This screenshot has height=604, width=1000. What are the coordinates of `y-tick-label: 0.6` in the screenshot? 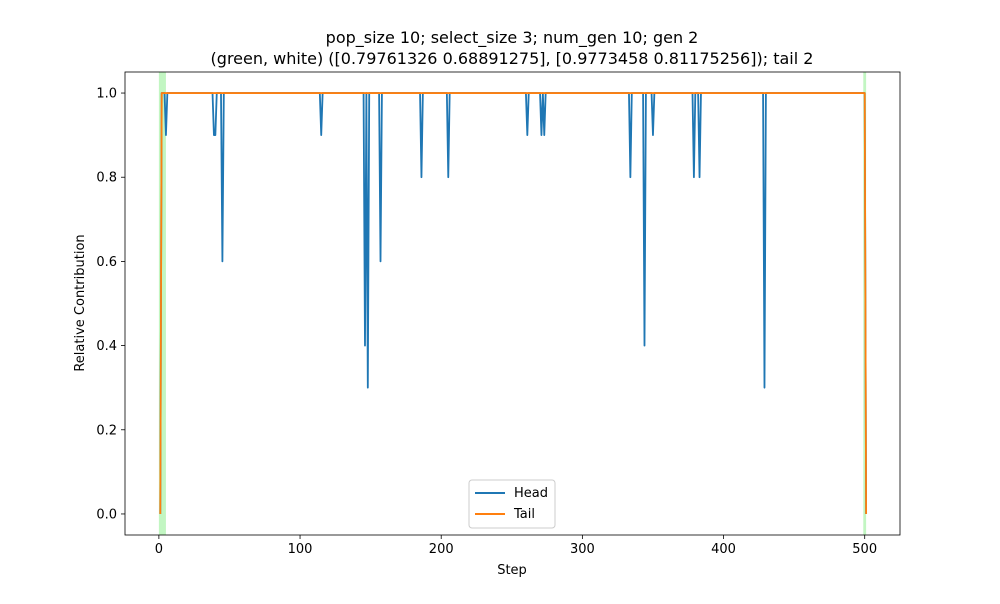 It's located at (106, 262).